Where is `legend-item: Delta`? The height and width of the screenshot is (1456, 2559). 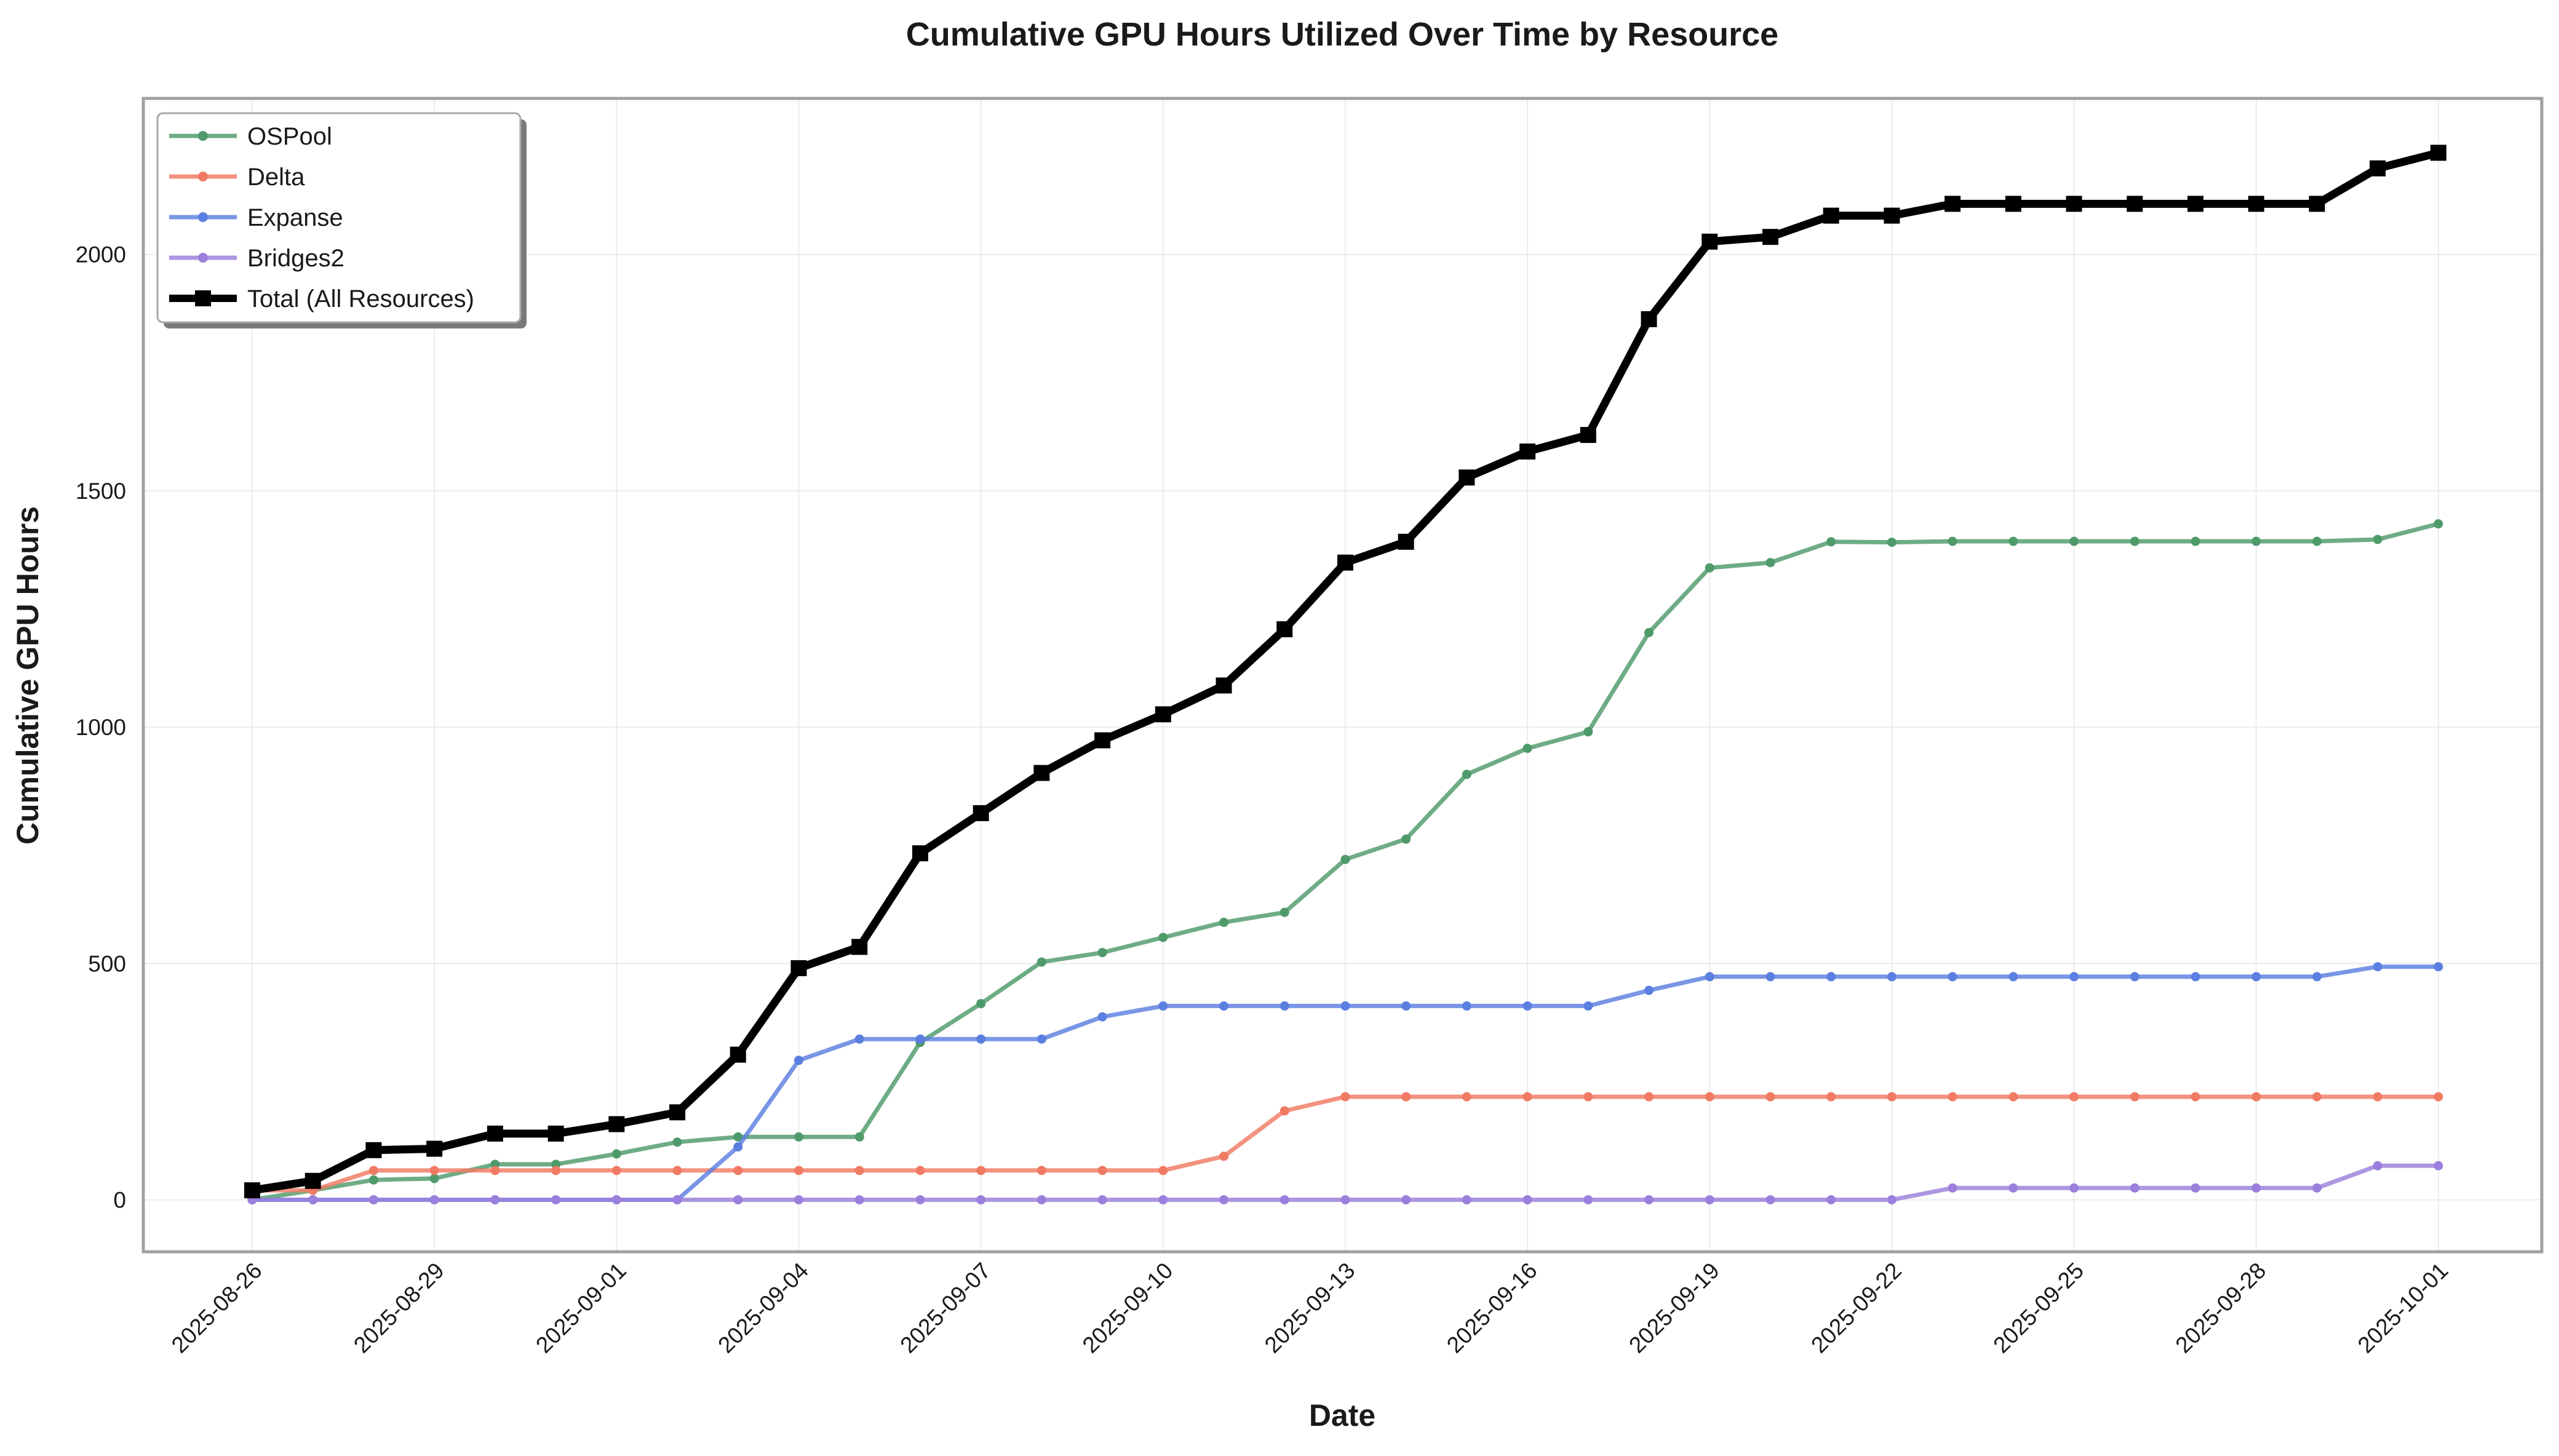
legend-item: Delta is located at coordinates (237, 177).